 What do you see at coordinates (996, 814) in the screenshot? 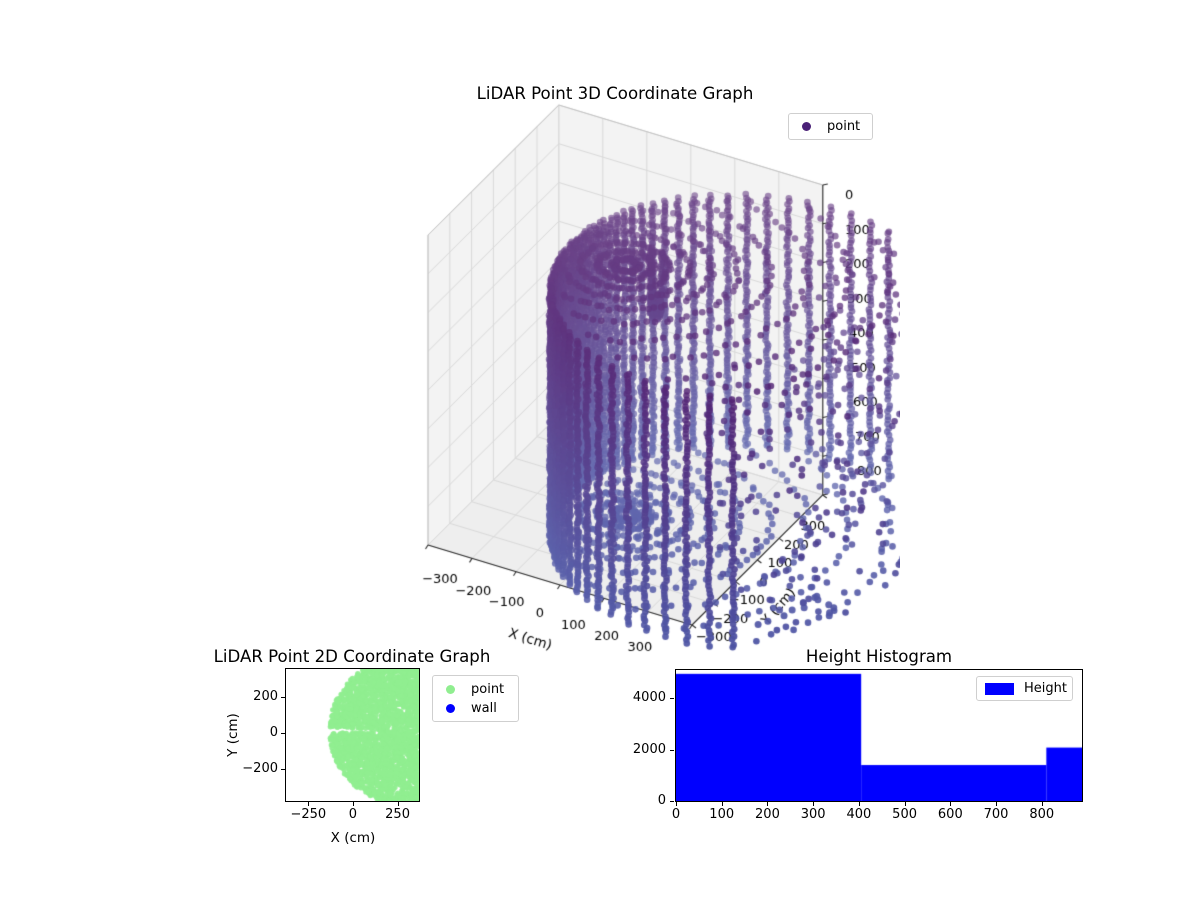
I see `histogram-x-tick-label: 700` at bounding box center [996, 814].